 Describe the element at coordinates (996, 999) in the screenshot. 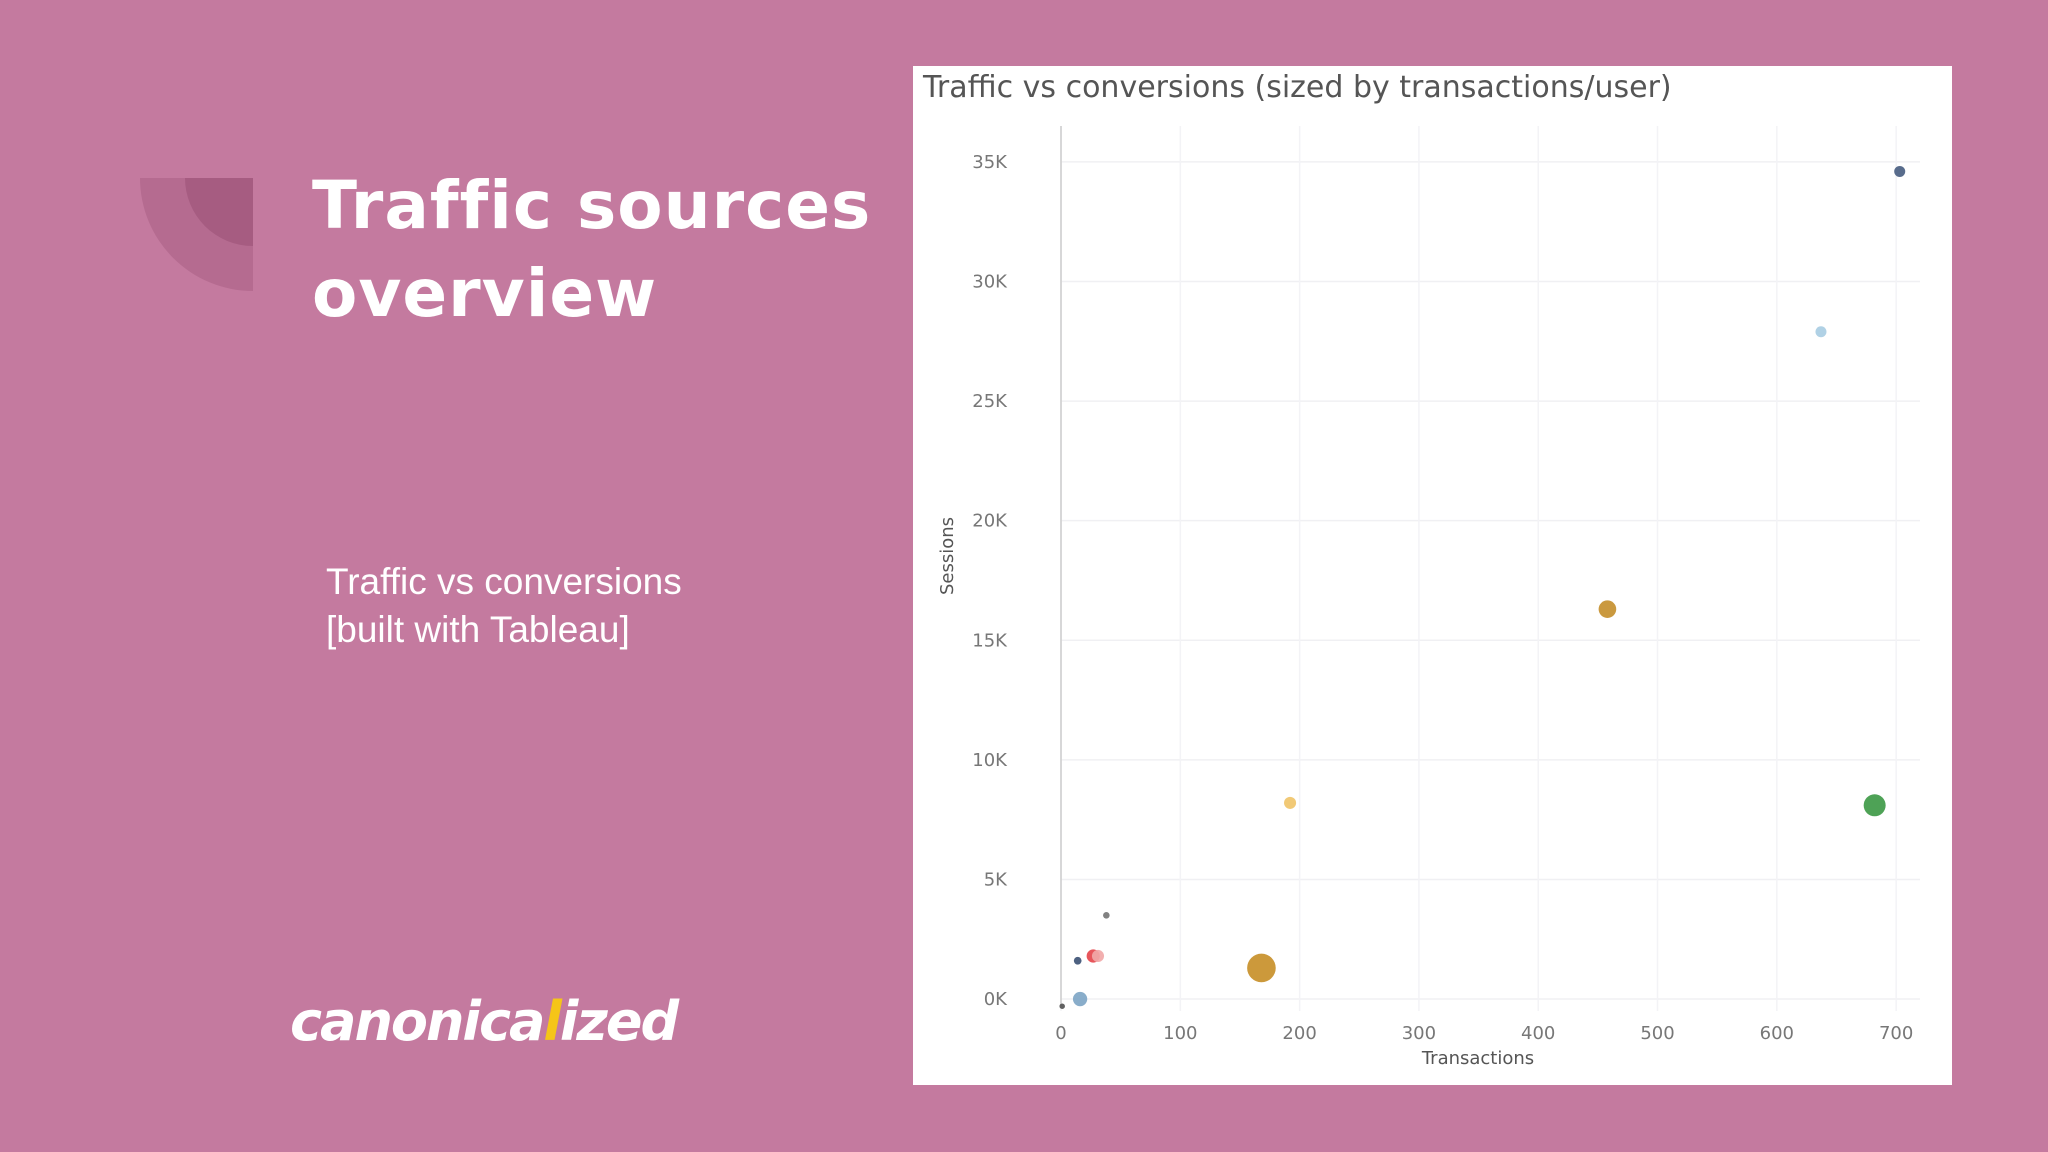

I see `y-tick-label: 0K` at that location.